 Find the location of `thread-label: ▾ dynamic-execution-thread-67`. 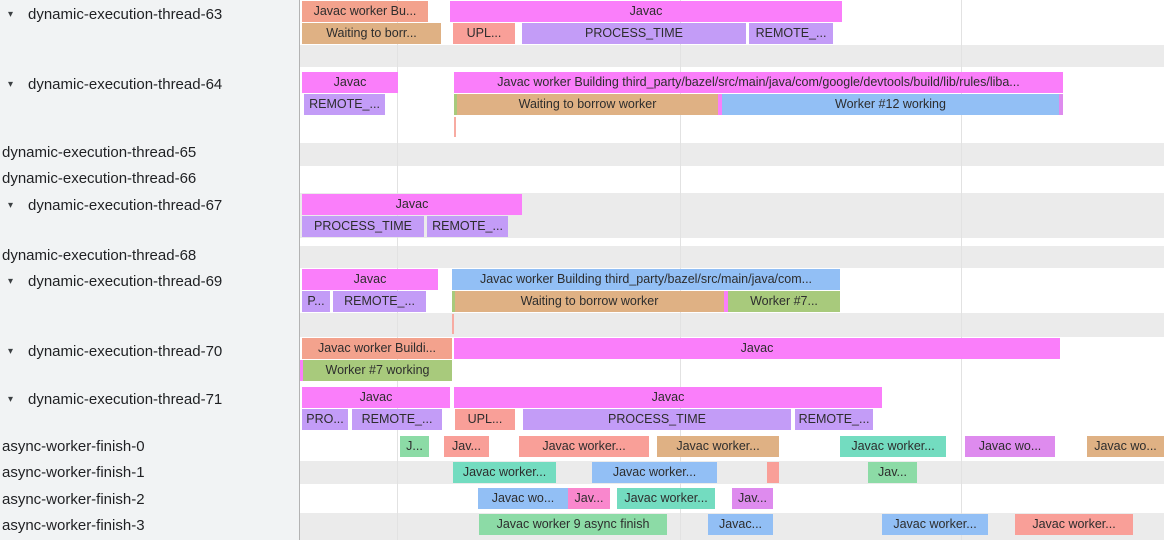

thread-label: ▾ dynamic-execution-thread-67 is located at coordinates (111, 206).